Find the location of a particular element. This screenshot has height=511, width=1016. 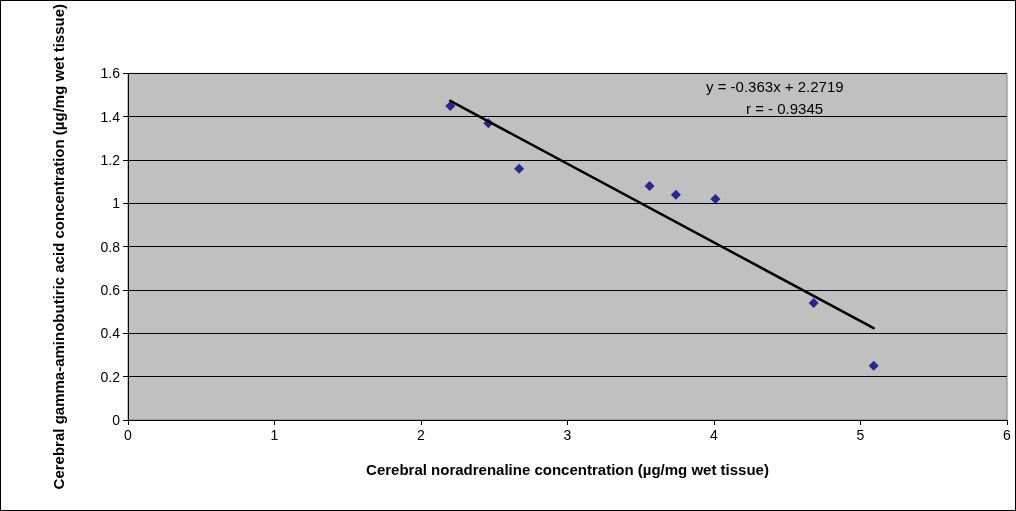

y-tick-label: 1.4 is located at coordinates (110, 116).